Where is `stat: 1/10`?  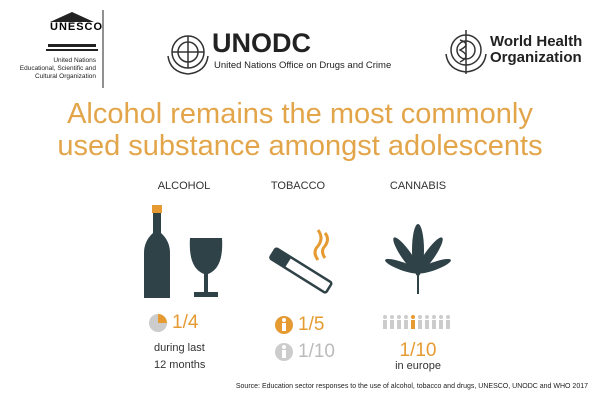
stat: 1/10 is located at coordinates (418, 350).